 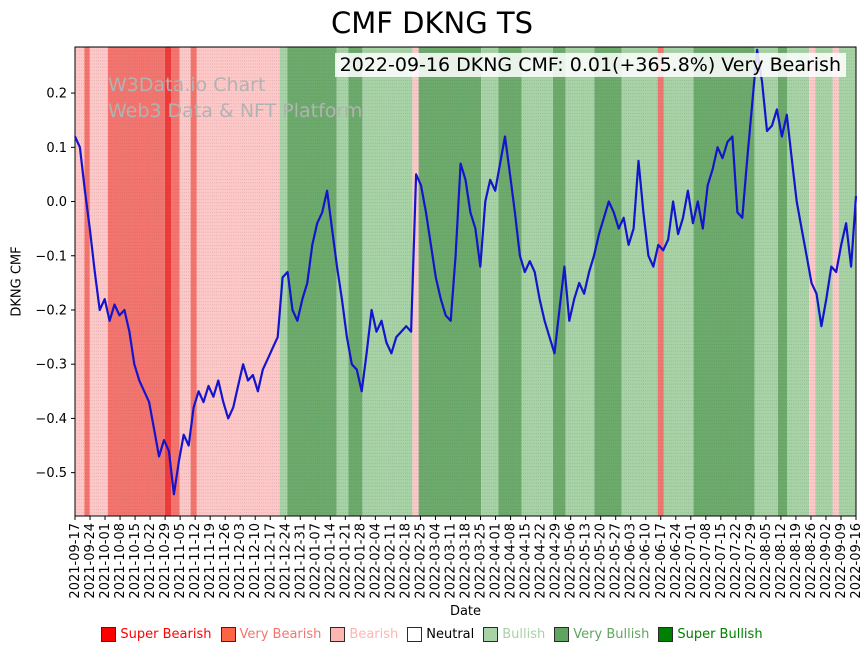 What do you see at coordinates (405, 561) in the screenshot?
I see `svg-text: 2022-02-18` at bounding box center [405, 561].